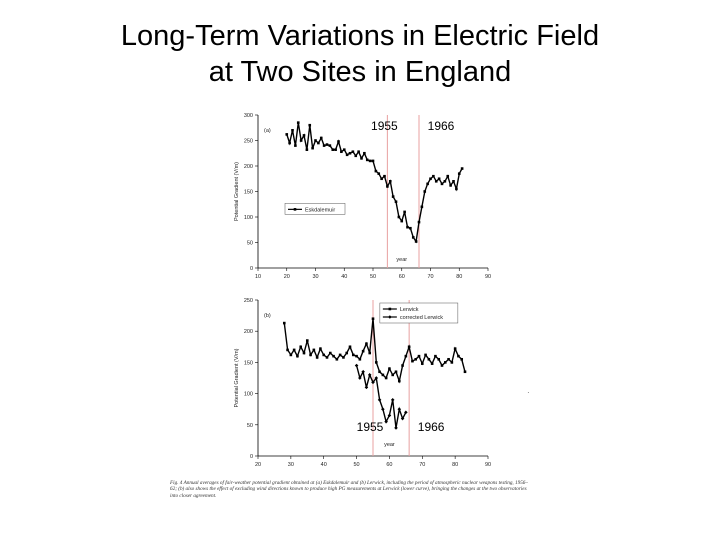 Image resolution: width=720 pixels, height=540 pixels. What do you see at coordinates (248, 142) in the screenshot?
I see `y-tick-label: 250` at bounding box center [248, 142].